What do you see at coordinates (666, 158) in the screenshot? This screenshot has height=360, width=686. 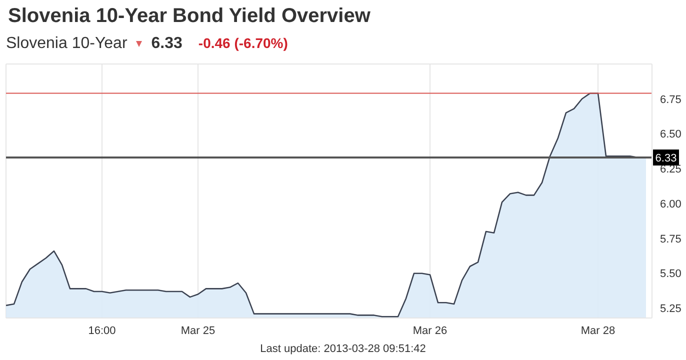 I see `ref-line-label: 6.33` at bounding box center [666, 158].